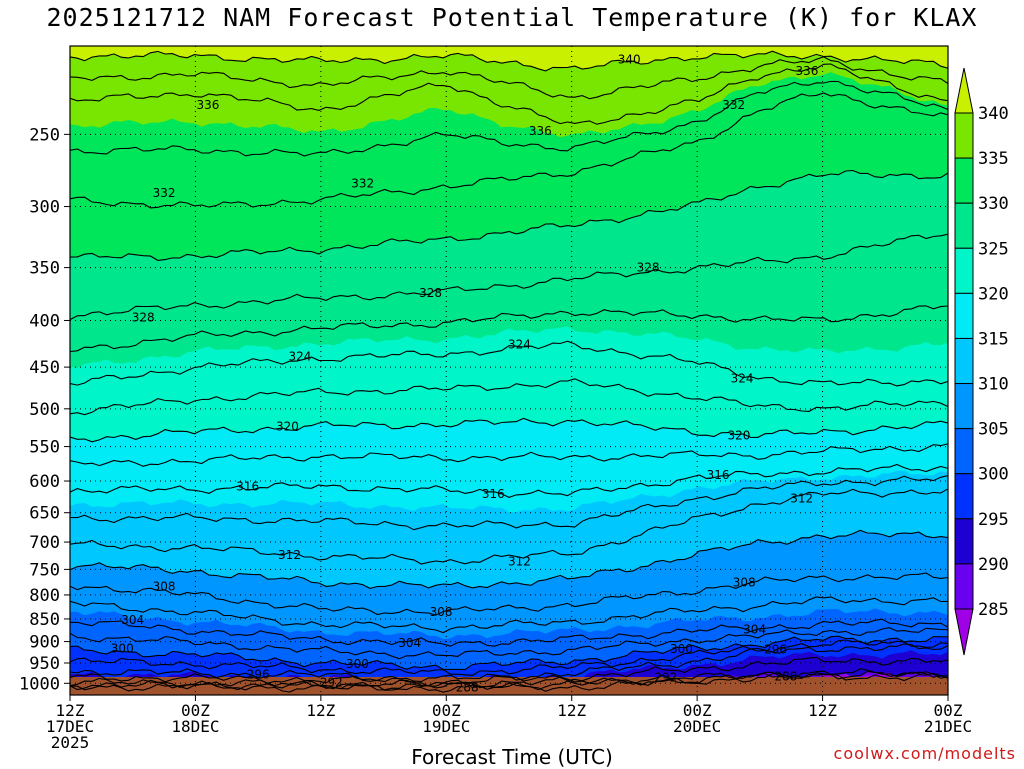 Image resolution: width=1024 pixels, height=769 pixels. I want to click on contour-label: 340, so click(629, 60).